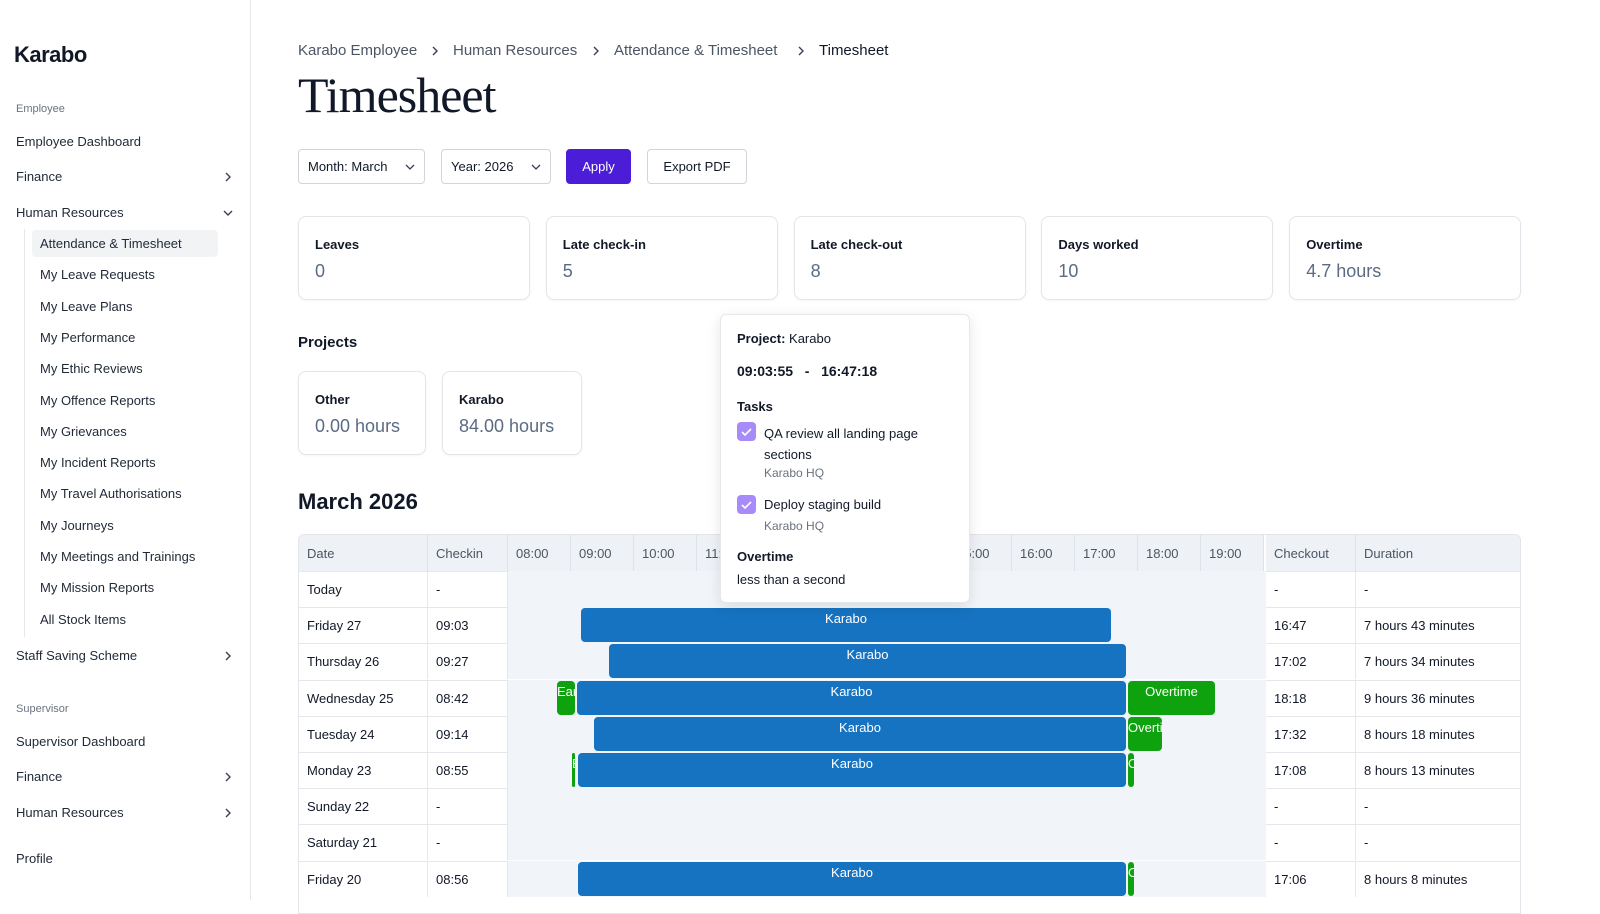 The height and width of the screenshot is (914, 1600). Describe the element at coordinates (1043, 553) in the screenshot. I see `hour-header: 16:00` at that location.